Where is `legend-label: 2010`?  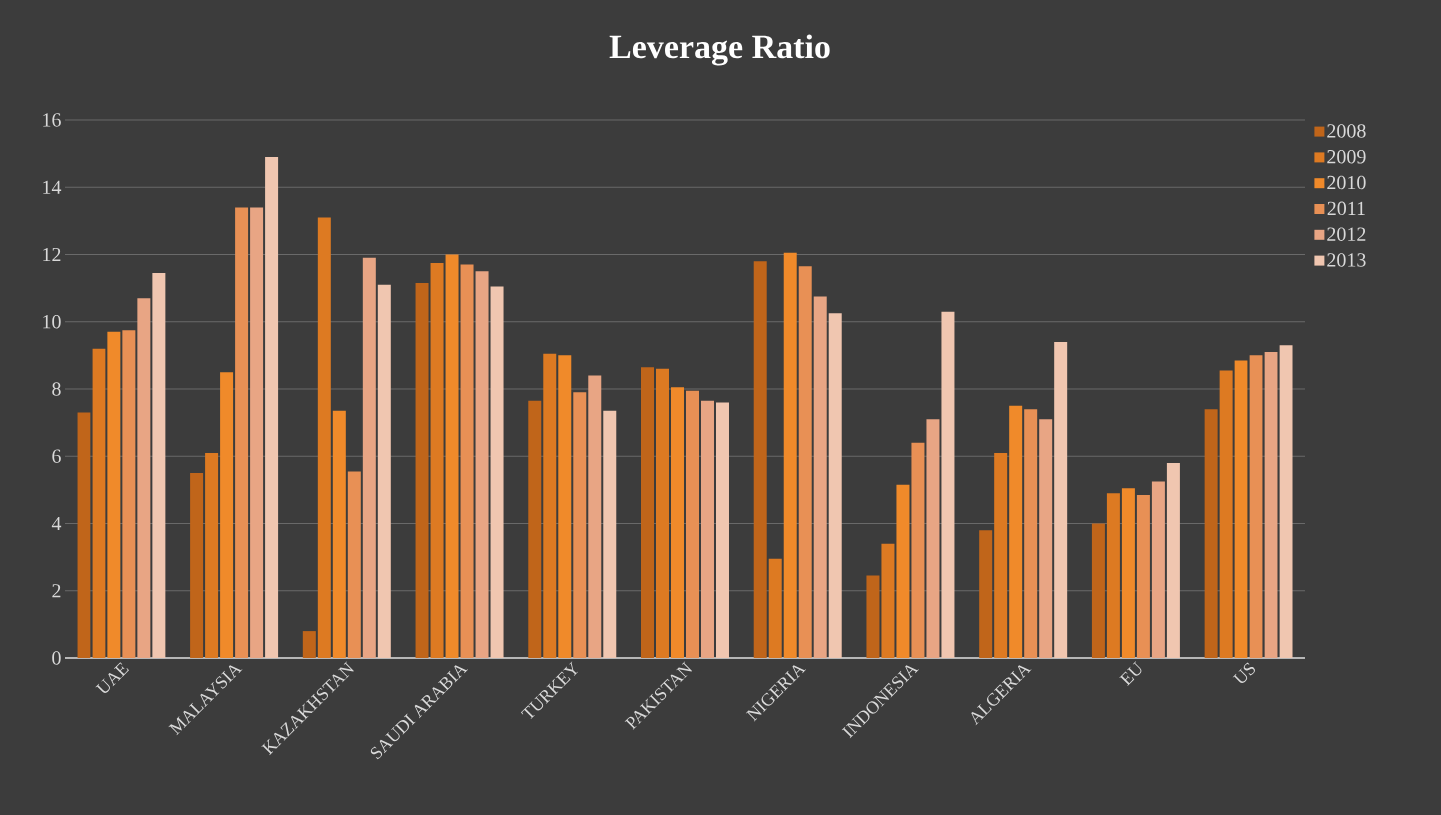 legend-label: 2010 is located at coordinates (1346, 182).